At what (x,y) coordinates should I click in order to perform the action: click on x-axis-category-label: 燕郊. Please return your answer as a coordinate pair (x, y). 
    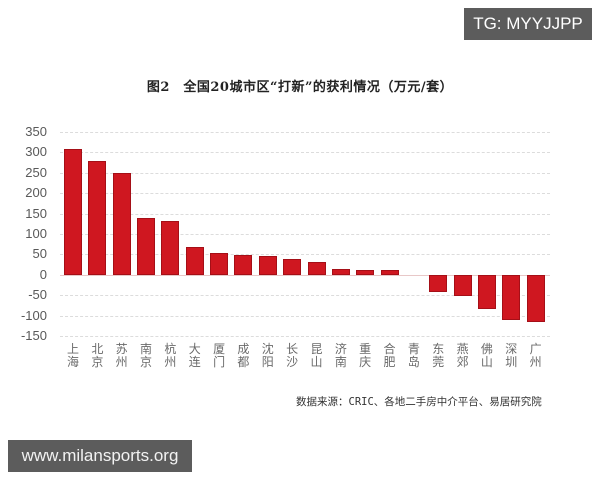
    Looking at the image, I should click on (463, 356).